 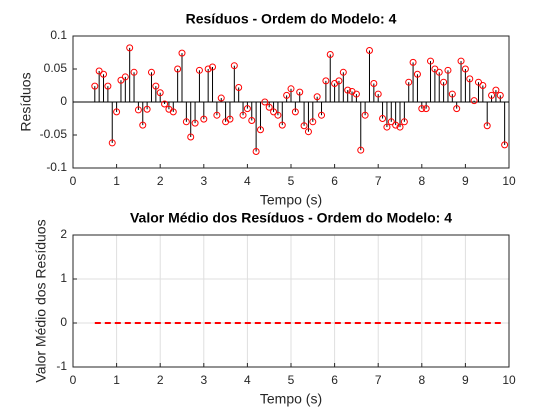 What do you see at coordinates (41, 300) in the screenshot?
I see `y-axis-label: Valor Médio dos Resíduos` at bounding box center [41, 300].